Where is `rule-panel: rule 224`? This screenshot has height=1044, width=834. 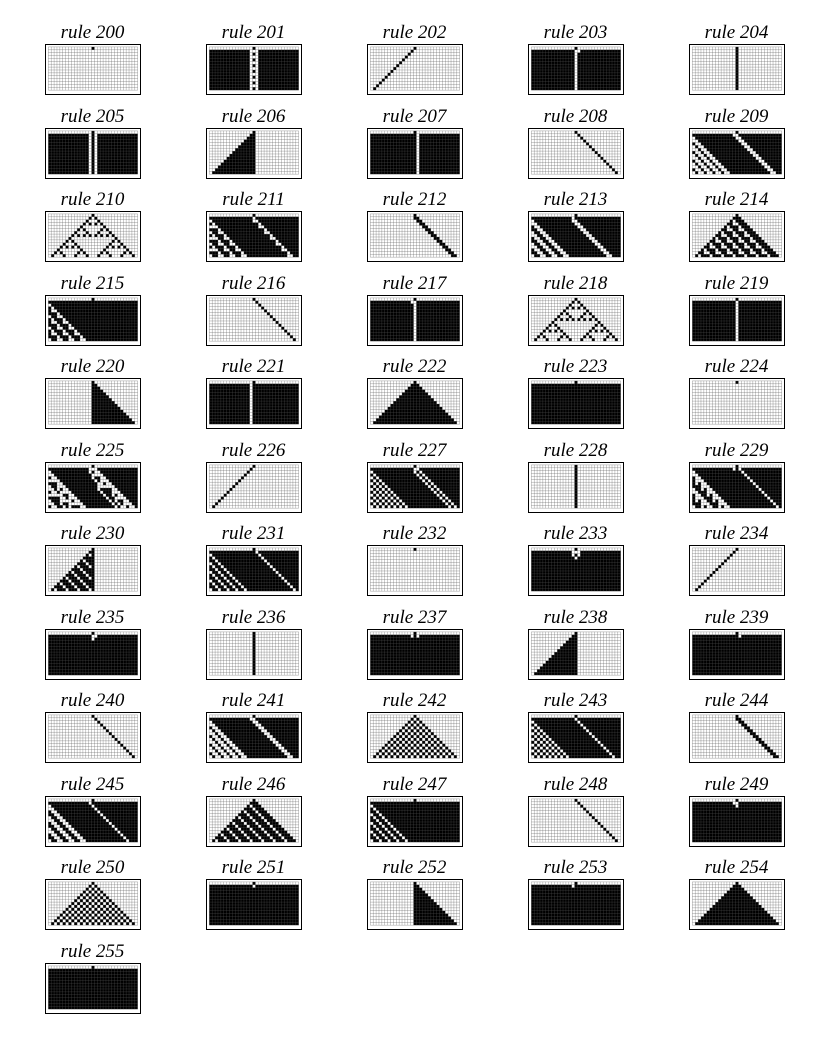
rule-panel: rule 224 is located at coordinates (736, 398).